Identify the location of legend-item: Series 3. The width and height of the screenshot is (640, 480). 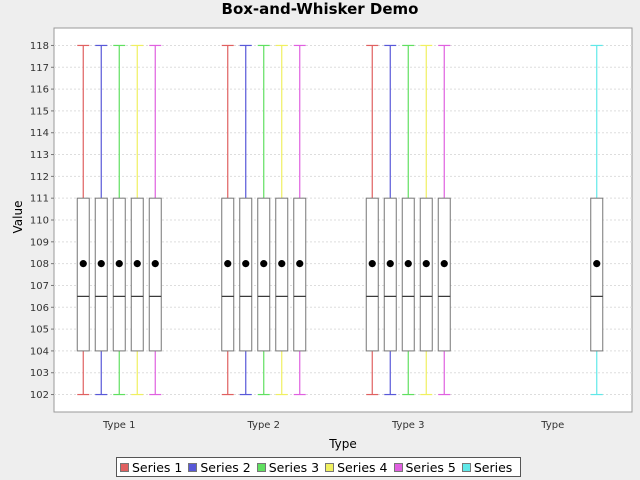
(288, 467).